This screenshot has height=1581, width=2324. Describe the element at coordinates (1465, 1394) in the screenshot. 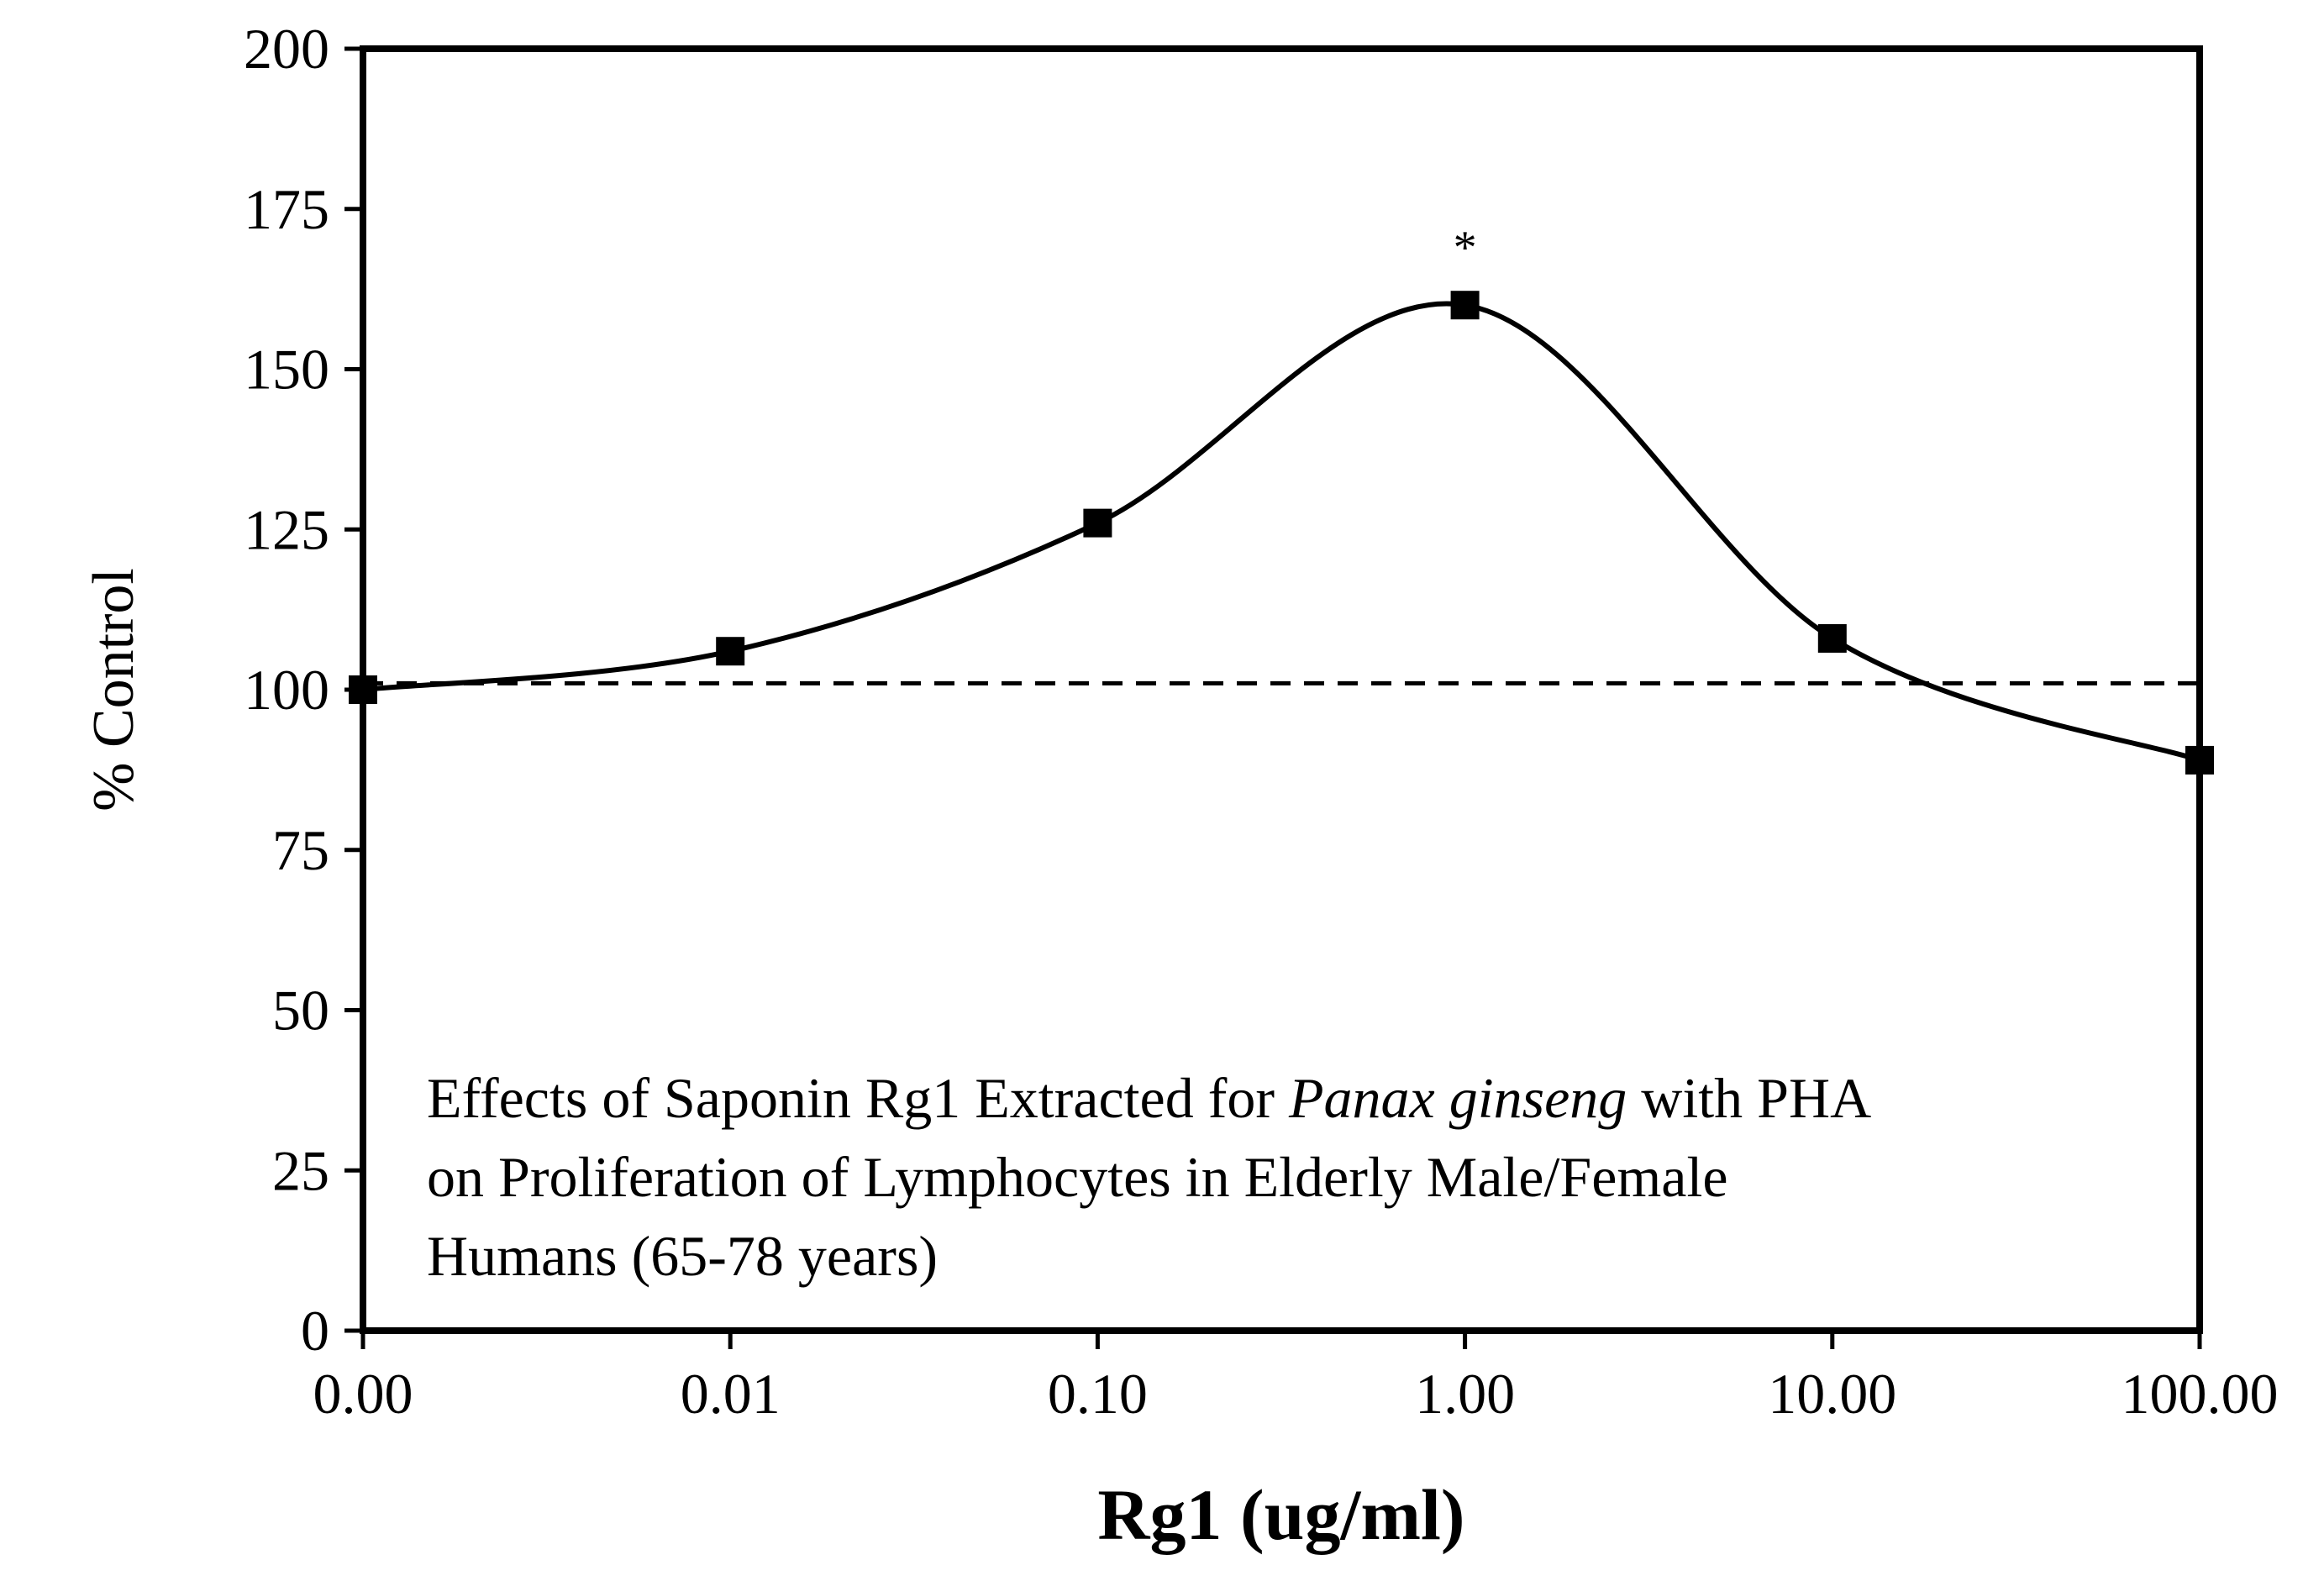

I see `x-tick-label-3: 1.00` at that location.